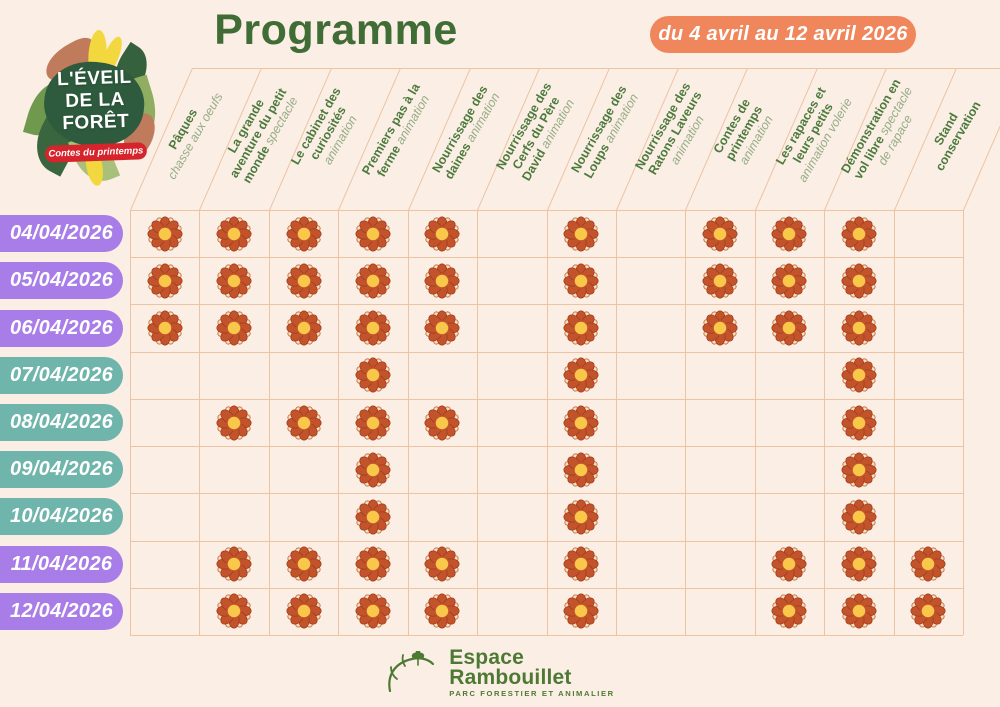 The width and height of the screenshot is (1000, 707). I want to click on date-pill-05-04-2026: 05/04/2026, so click(61, 281).